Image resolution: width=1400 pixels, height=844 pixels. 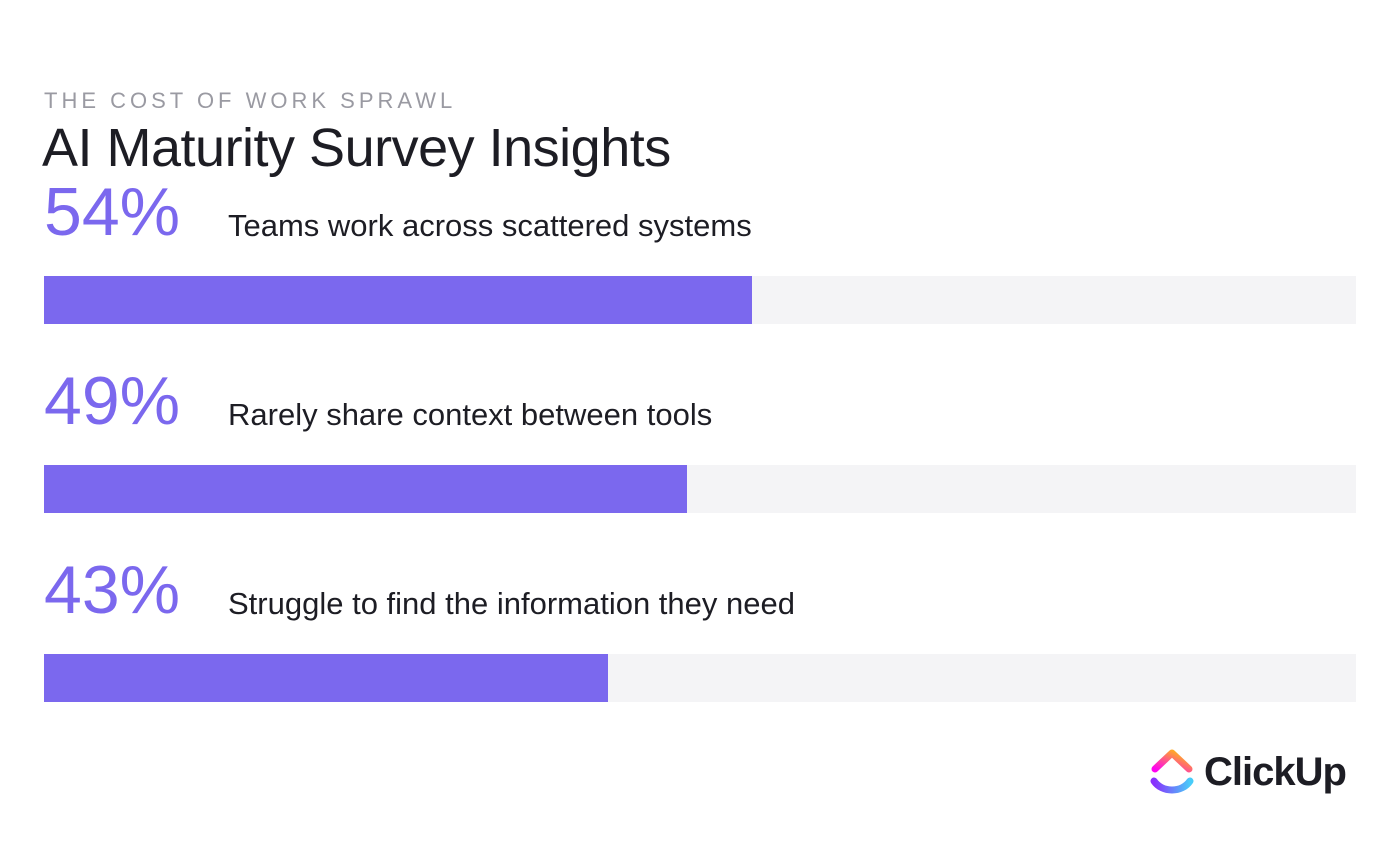 I want to click on brand-logo: ClickUp, so click(x=1248, y=772).